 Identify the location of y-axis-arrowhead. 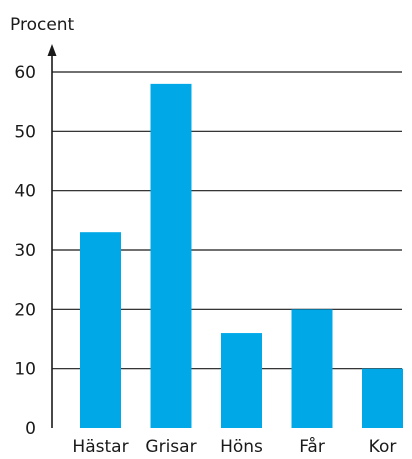
(52, 50).